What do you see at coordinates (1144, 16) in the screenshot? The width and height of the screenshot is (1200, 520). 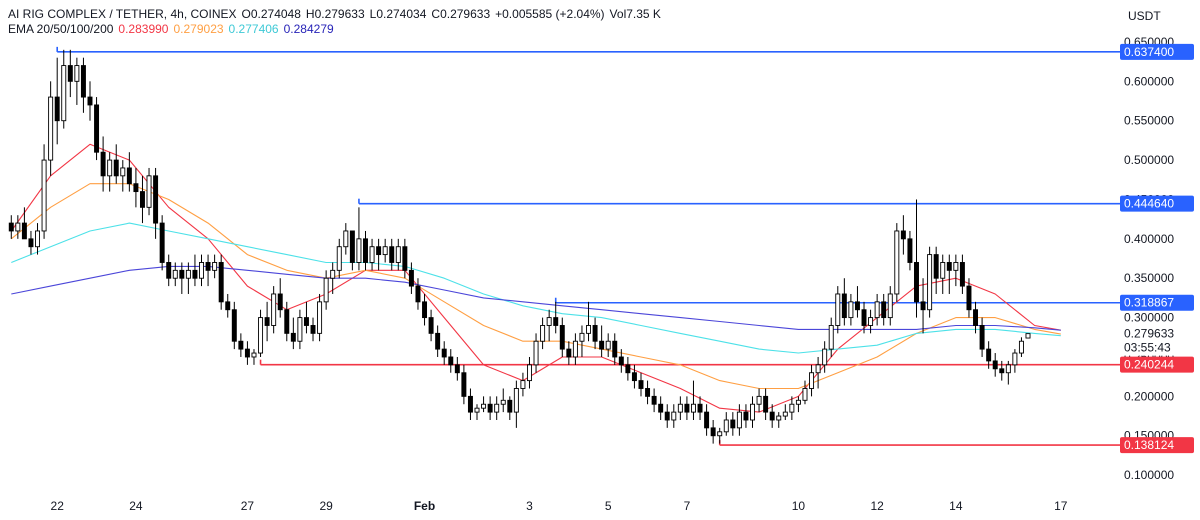 I see `currency-label: USDT` at bounding box center [1144, 16].